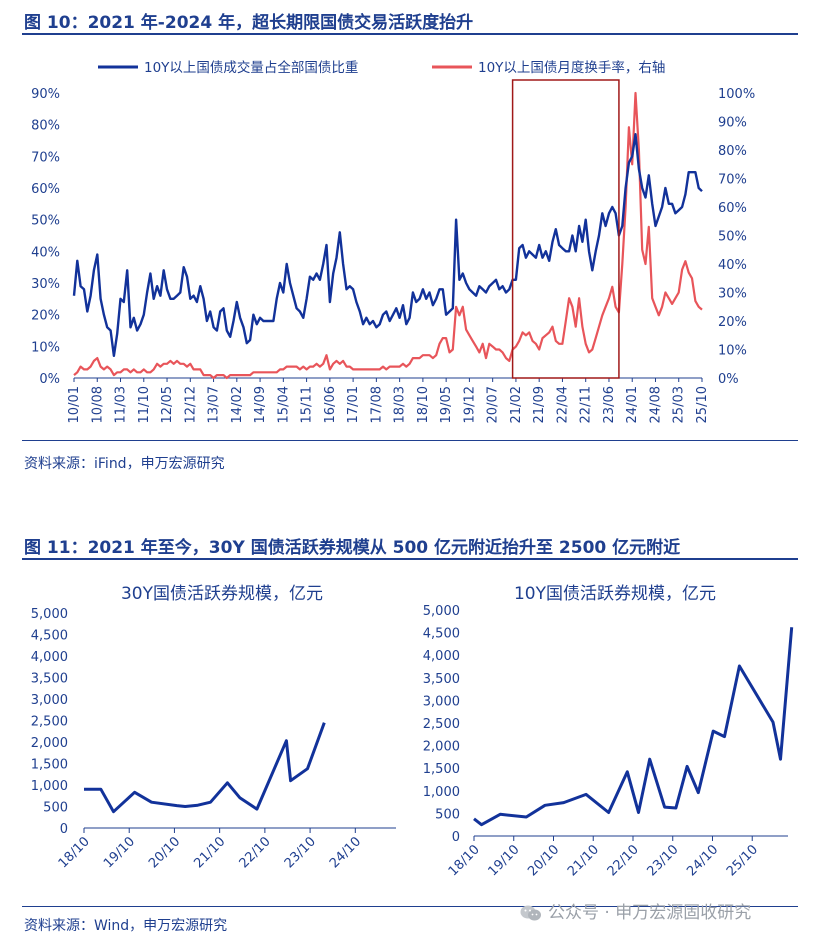 The width and height of the screenshot is (821, 941). What do you see at coordinates (376, 404) in the screenshot?
I see `x-tick-label: 17/08` at bounding box center [376, 404].